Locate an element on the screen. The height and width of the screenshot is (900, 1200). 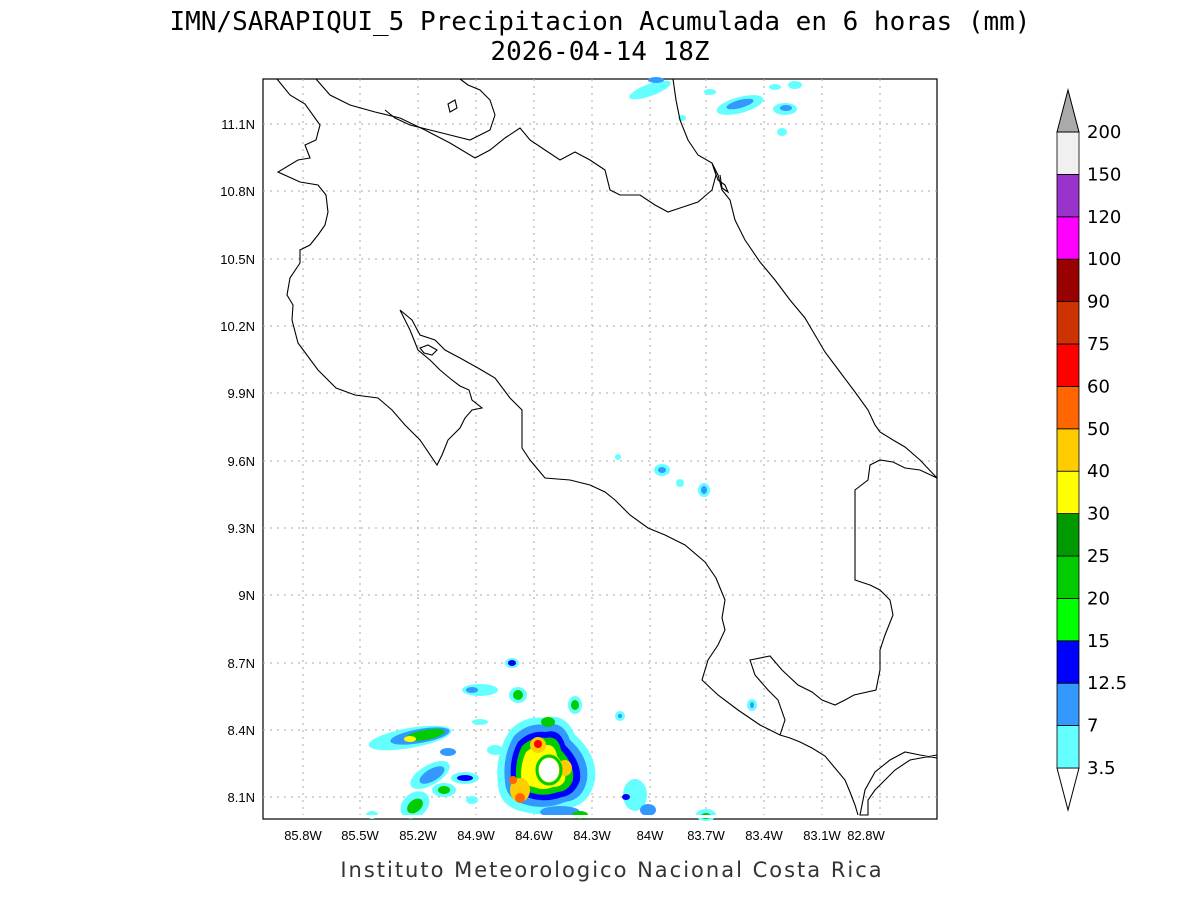
lake-shore is located at coordinates (440, 109).